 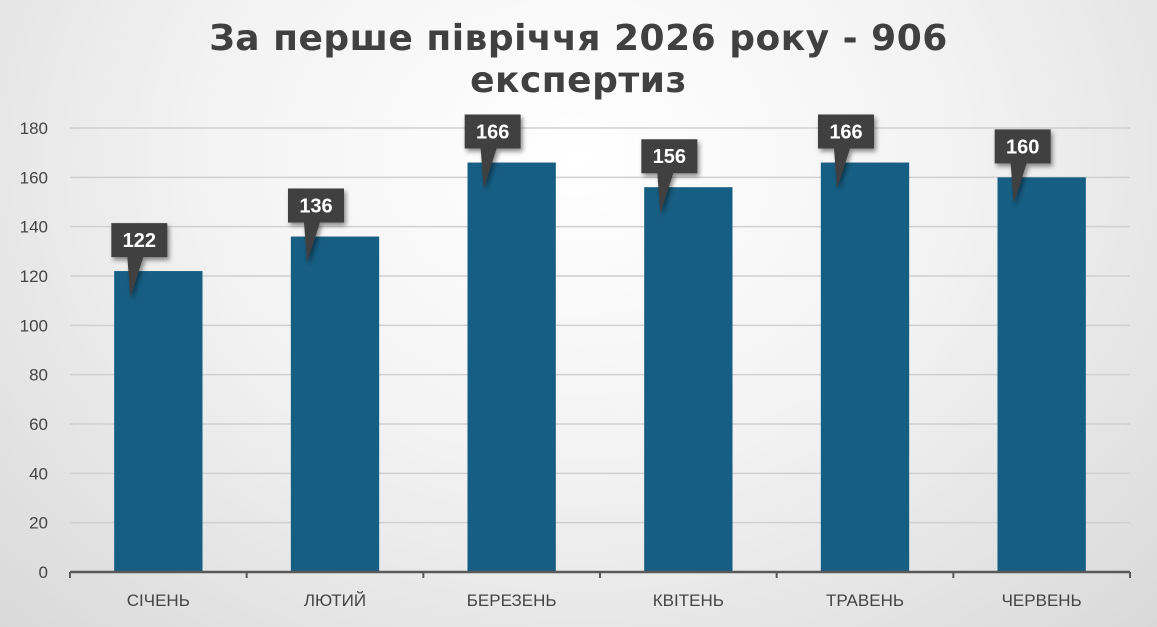 What do you see at coordinates (43, 572) in the screenshot?
I see `y-tick-label: 0` at bounding box center [43, 572].